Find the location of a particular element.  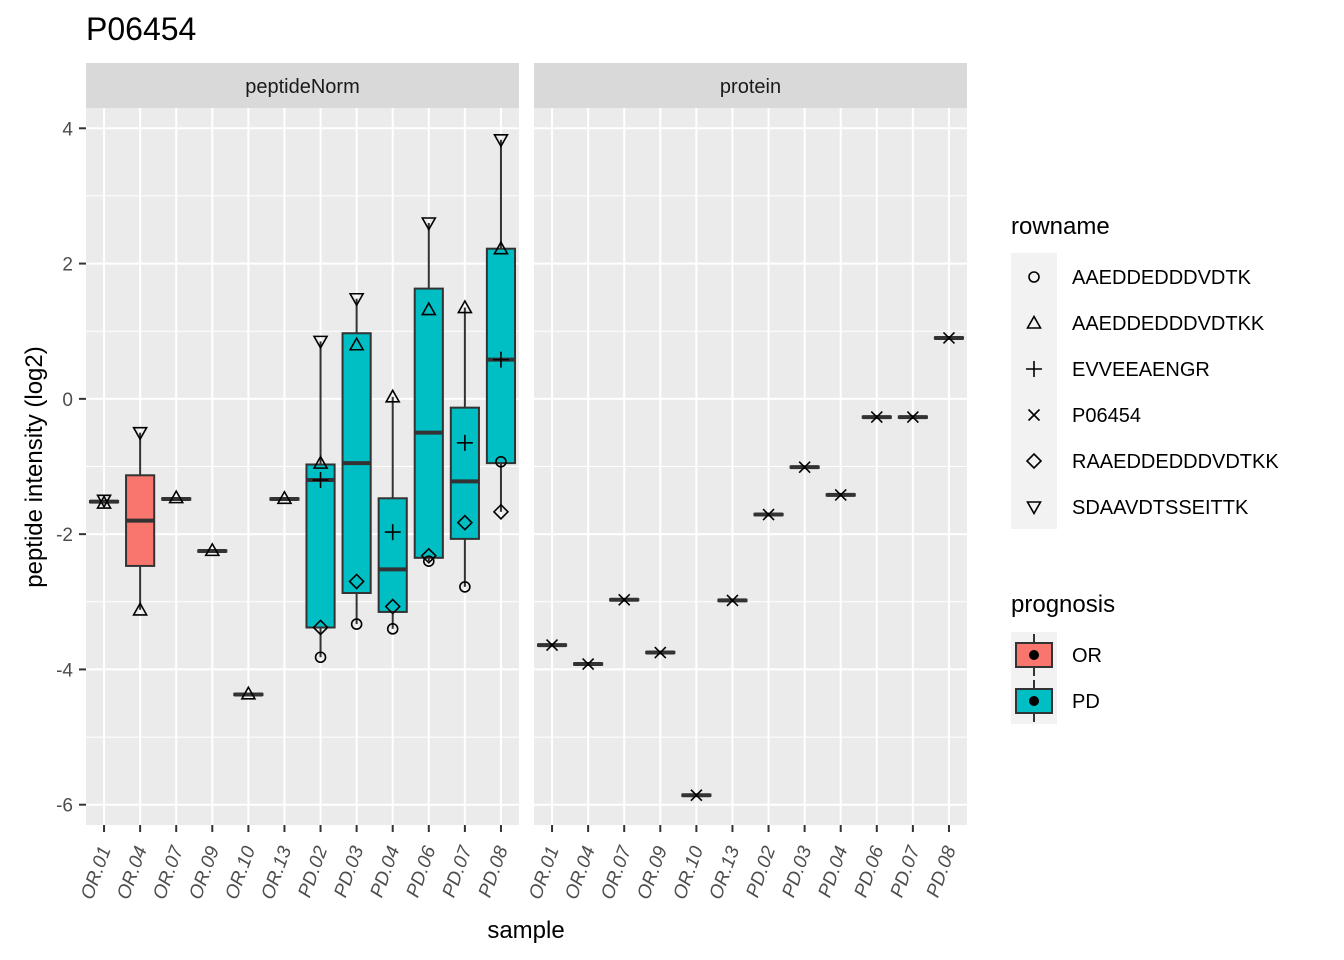

circle-icon is located at coordinates (1034, 277).